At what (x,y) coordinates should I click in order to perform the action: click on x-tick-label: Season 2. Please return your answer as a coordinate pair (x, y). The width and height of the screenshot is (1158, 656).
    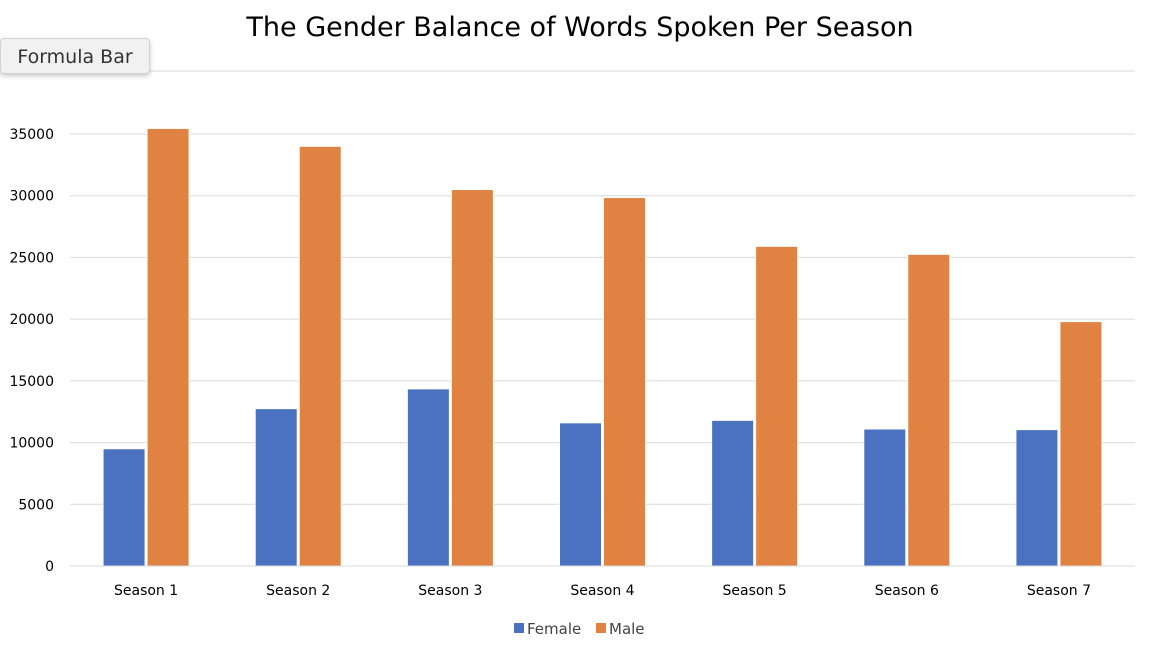
    Looking at the image, I should click on (298, 591).